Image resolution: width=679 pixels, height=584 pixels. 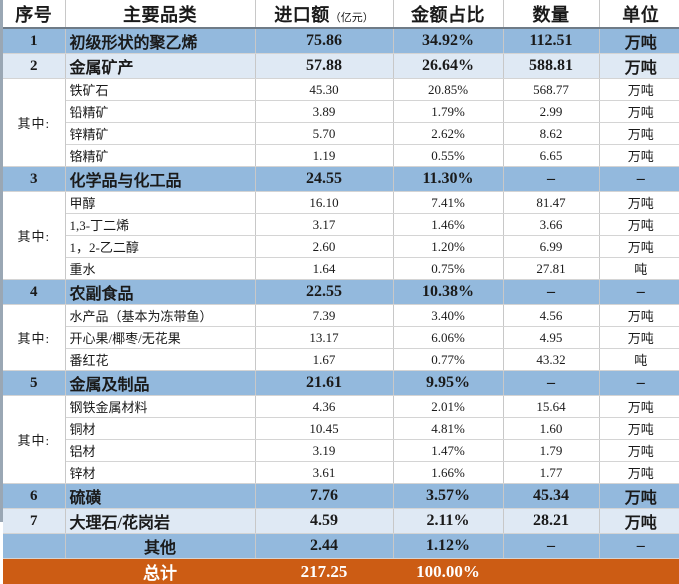 I want to click on cell-category: 总计, so click(x=160, y=571).